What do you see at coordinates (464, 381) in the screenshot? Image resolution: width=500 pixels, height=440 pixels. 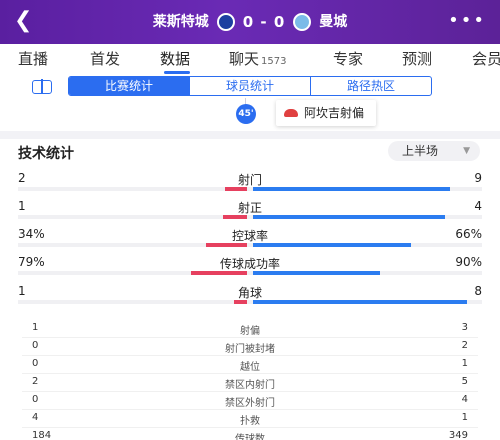 I see `away-value: 5` at bounding box center [464, 381].